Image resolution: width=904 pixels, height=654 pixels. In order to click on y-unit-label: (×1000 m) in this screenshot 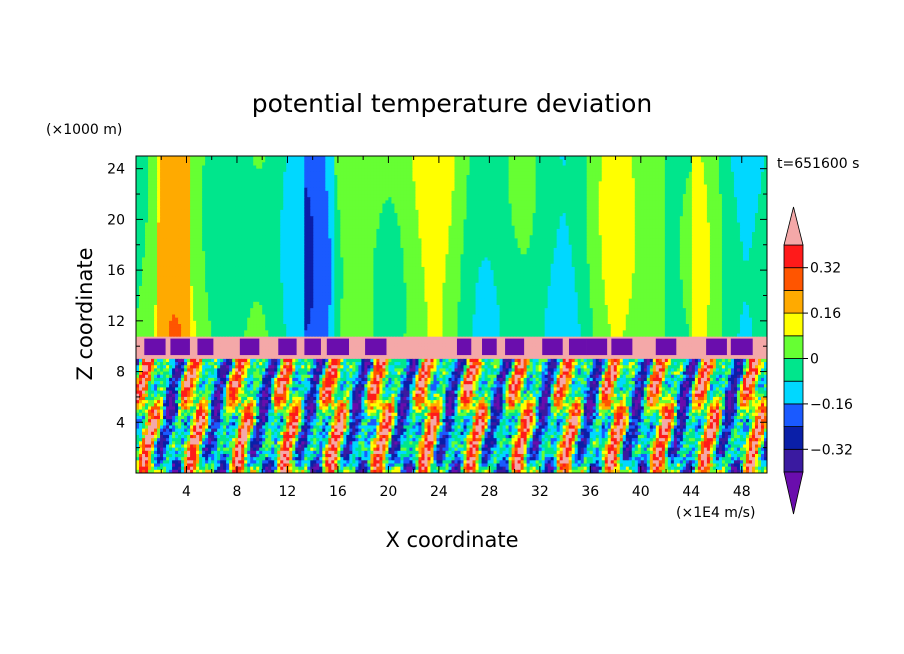, I will do `click(84, 130)`.